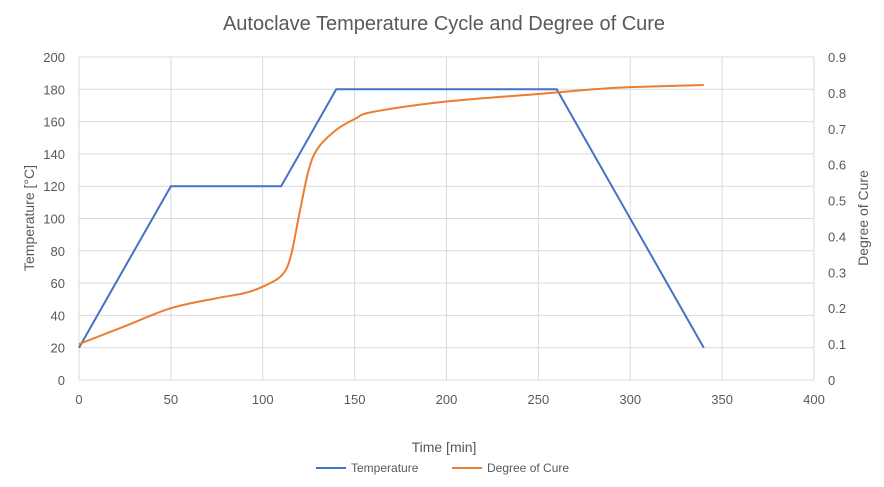 The height and width of the screenshot is (487, 884). What do you see at coordinates (837, 272) in the screenshot?
I see `y2-tick-label: 0.3` at bounding box center [837, 272].